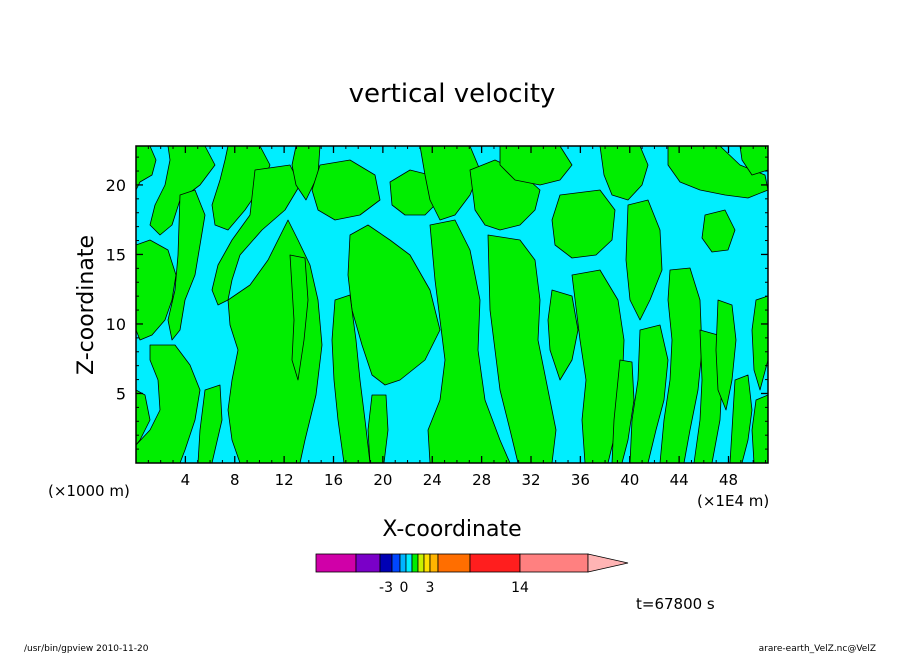  I want to click on y-tick-label: 15, so click(116, 254).